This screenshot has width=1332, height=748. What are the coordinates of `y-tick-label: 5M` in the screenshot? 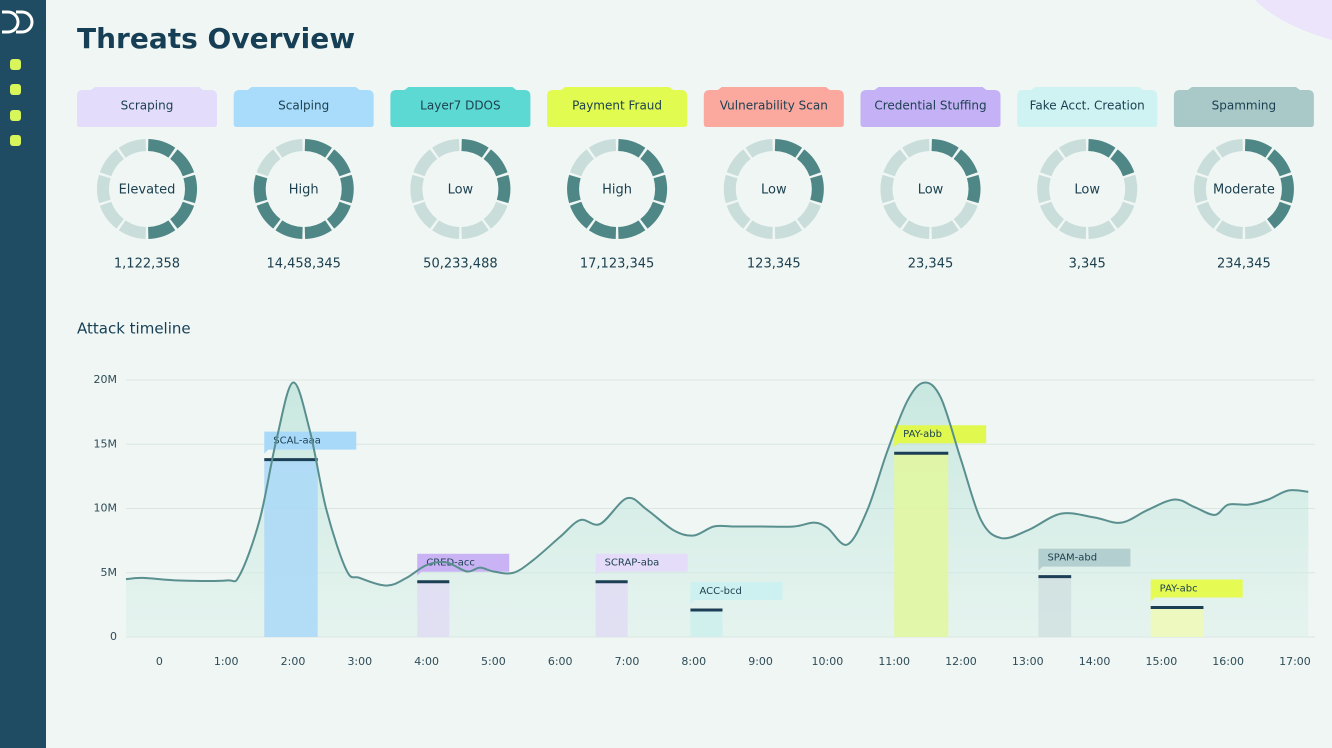 It's located at (109, 572).